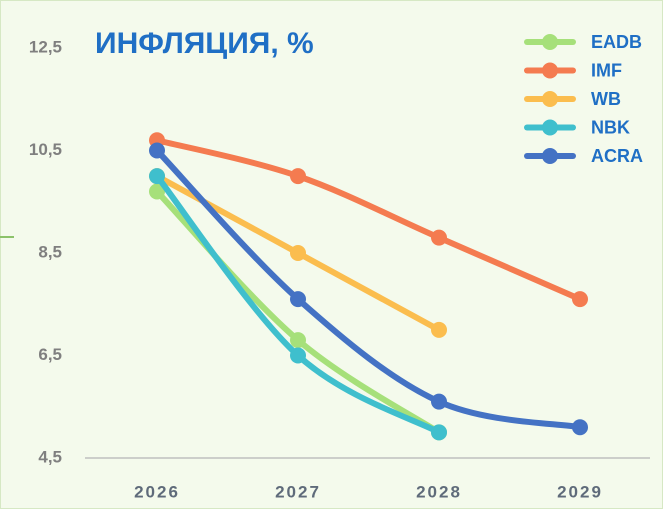 Image resolution: width=663 pixels, height=509 pixels. I want to click on legend-label: ACRA, so click(617, 156).